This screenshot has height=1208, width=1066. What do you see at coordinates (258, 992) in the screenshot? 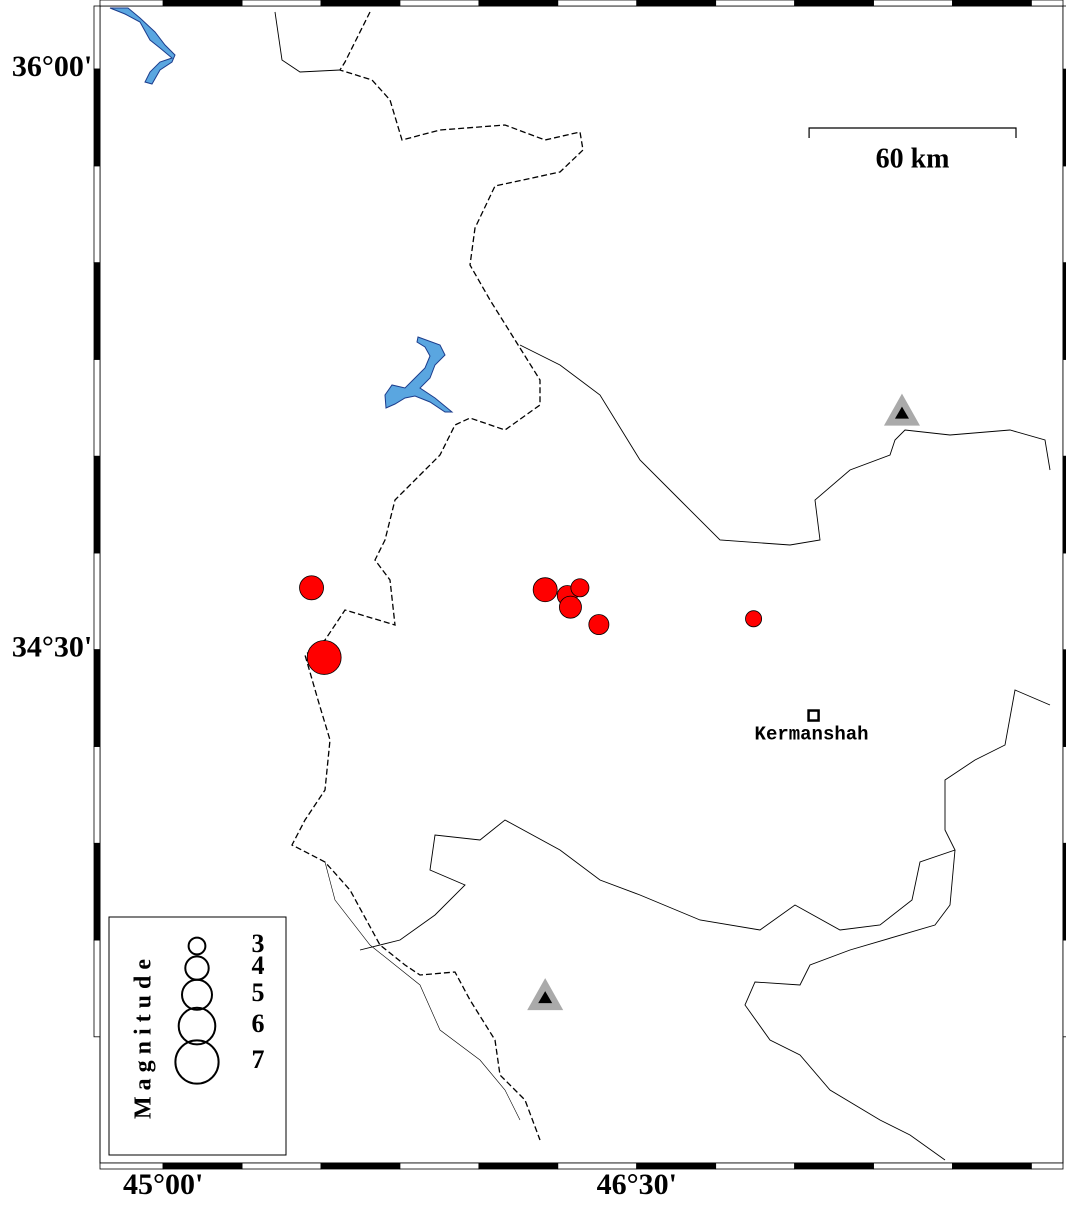
I see `legend-label: 5` at bounding box center [258, 992].